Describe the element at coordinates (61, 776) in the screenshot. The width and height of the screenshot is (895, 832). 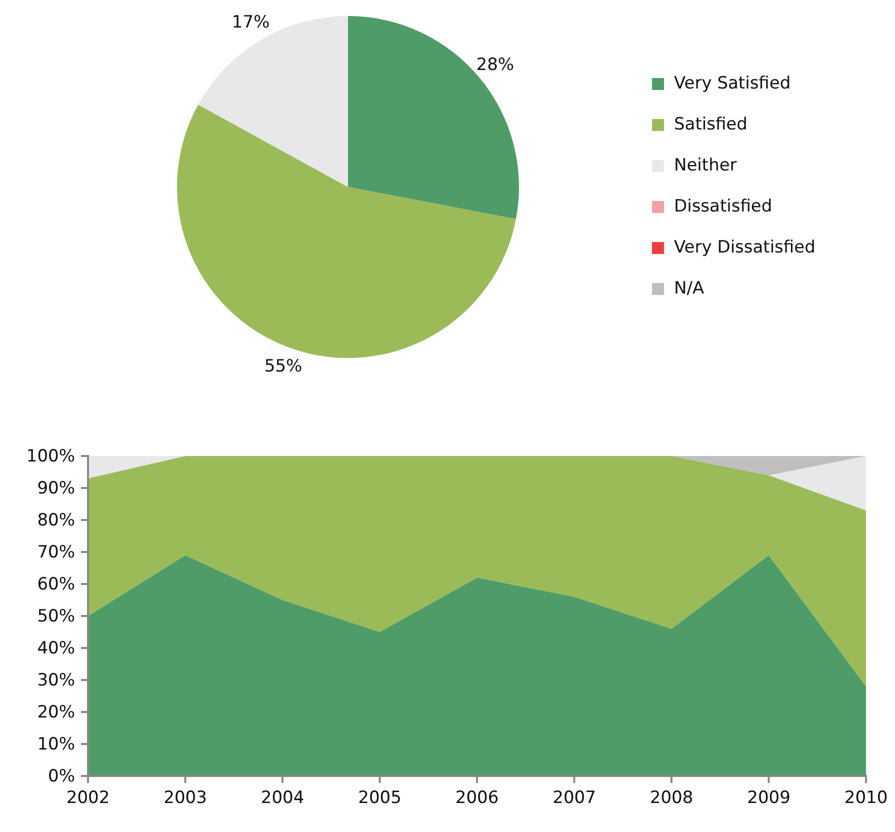
I see `y-tick-label: 0%` at that location.